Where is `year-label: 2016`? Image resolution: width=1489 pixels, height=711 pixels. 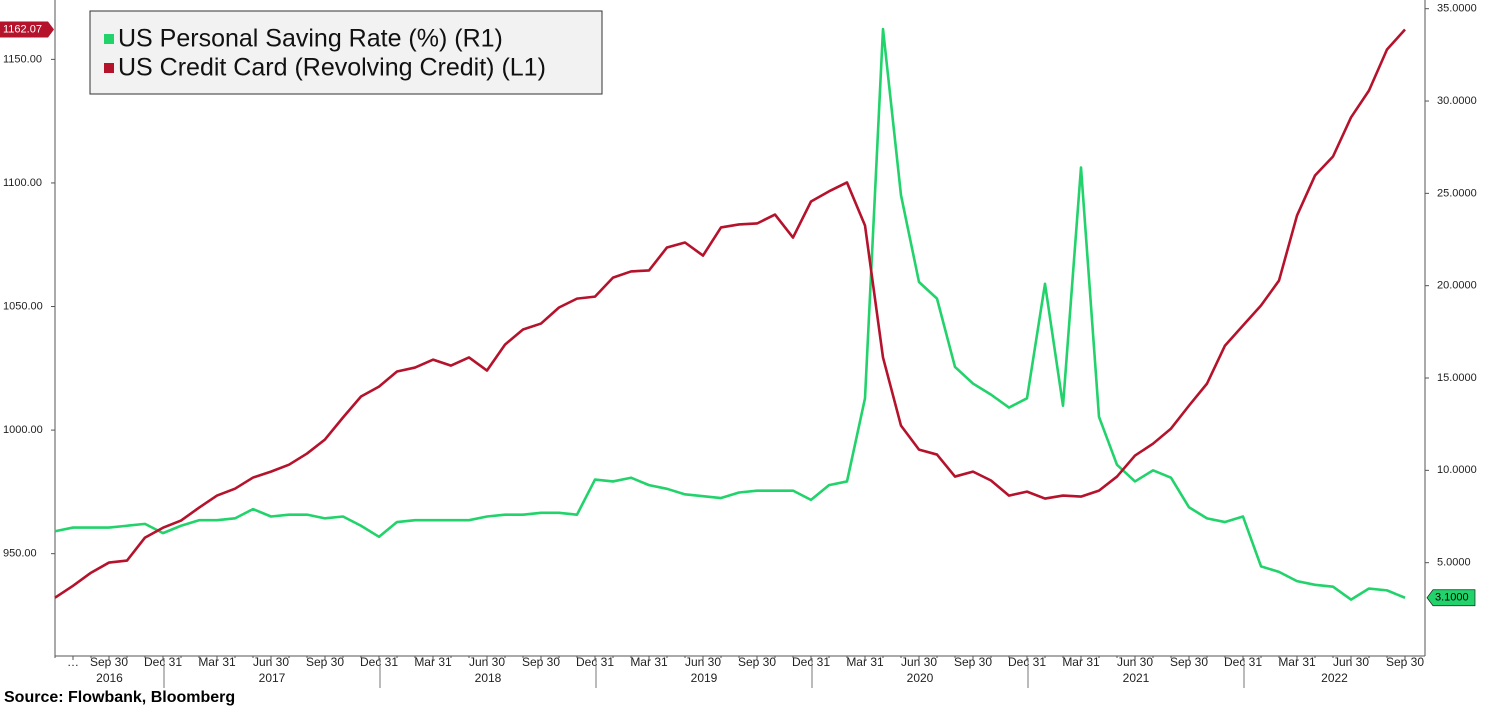 year-label: 2016 is located at coordinates (109, 678).